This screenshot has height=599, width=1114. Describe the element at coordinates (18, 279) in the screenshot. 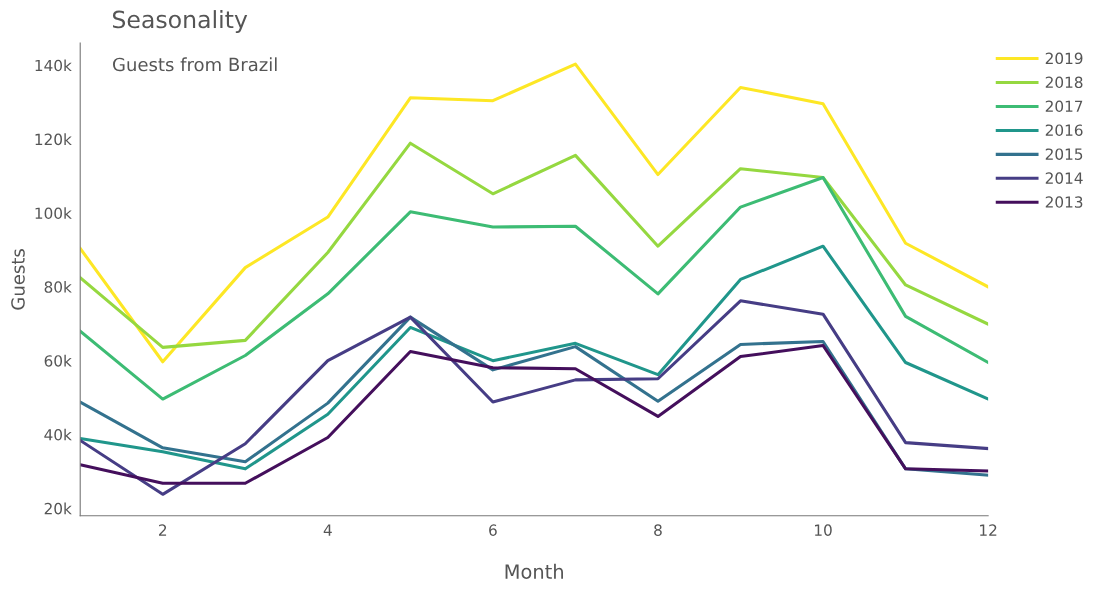

I see `y-axis-title: Guests` at that location.